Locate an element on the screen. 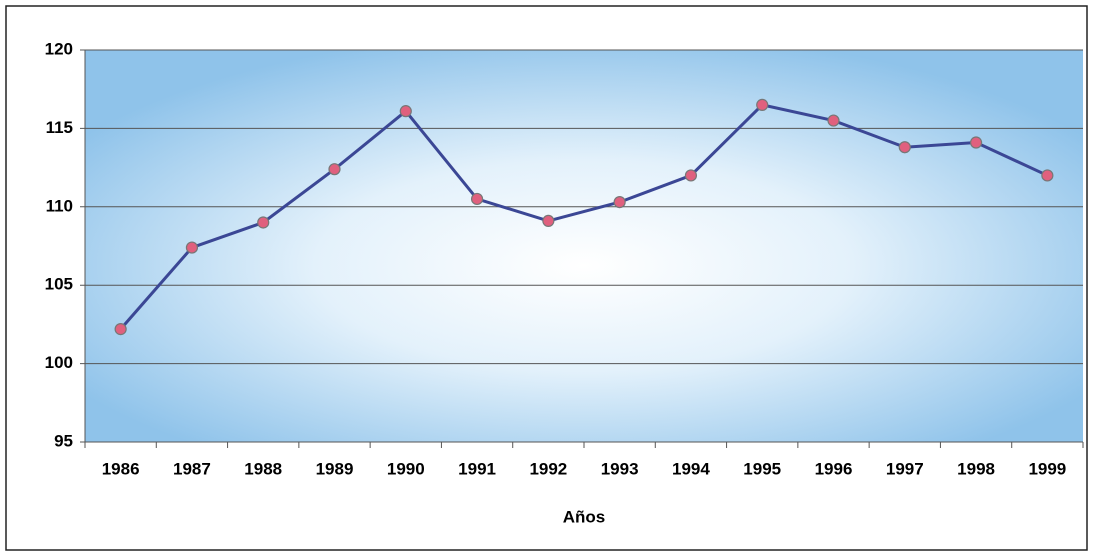  x-tick-label: 1989 is located at coordinates (335, 468).